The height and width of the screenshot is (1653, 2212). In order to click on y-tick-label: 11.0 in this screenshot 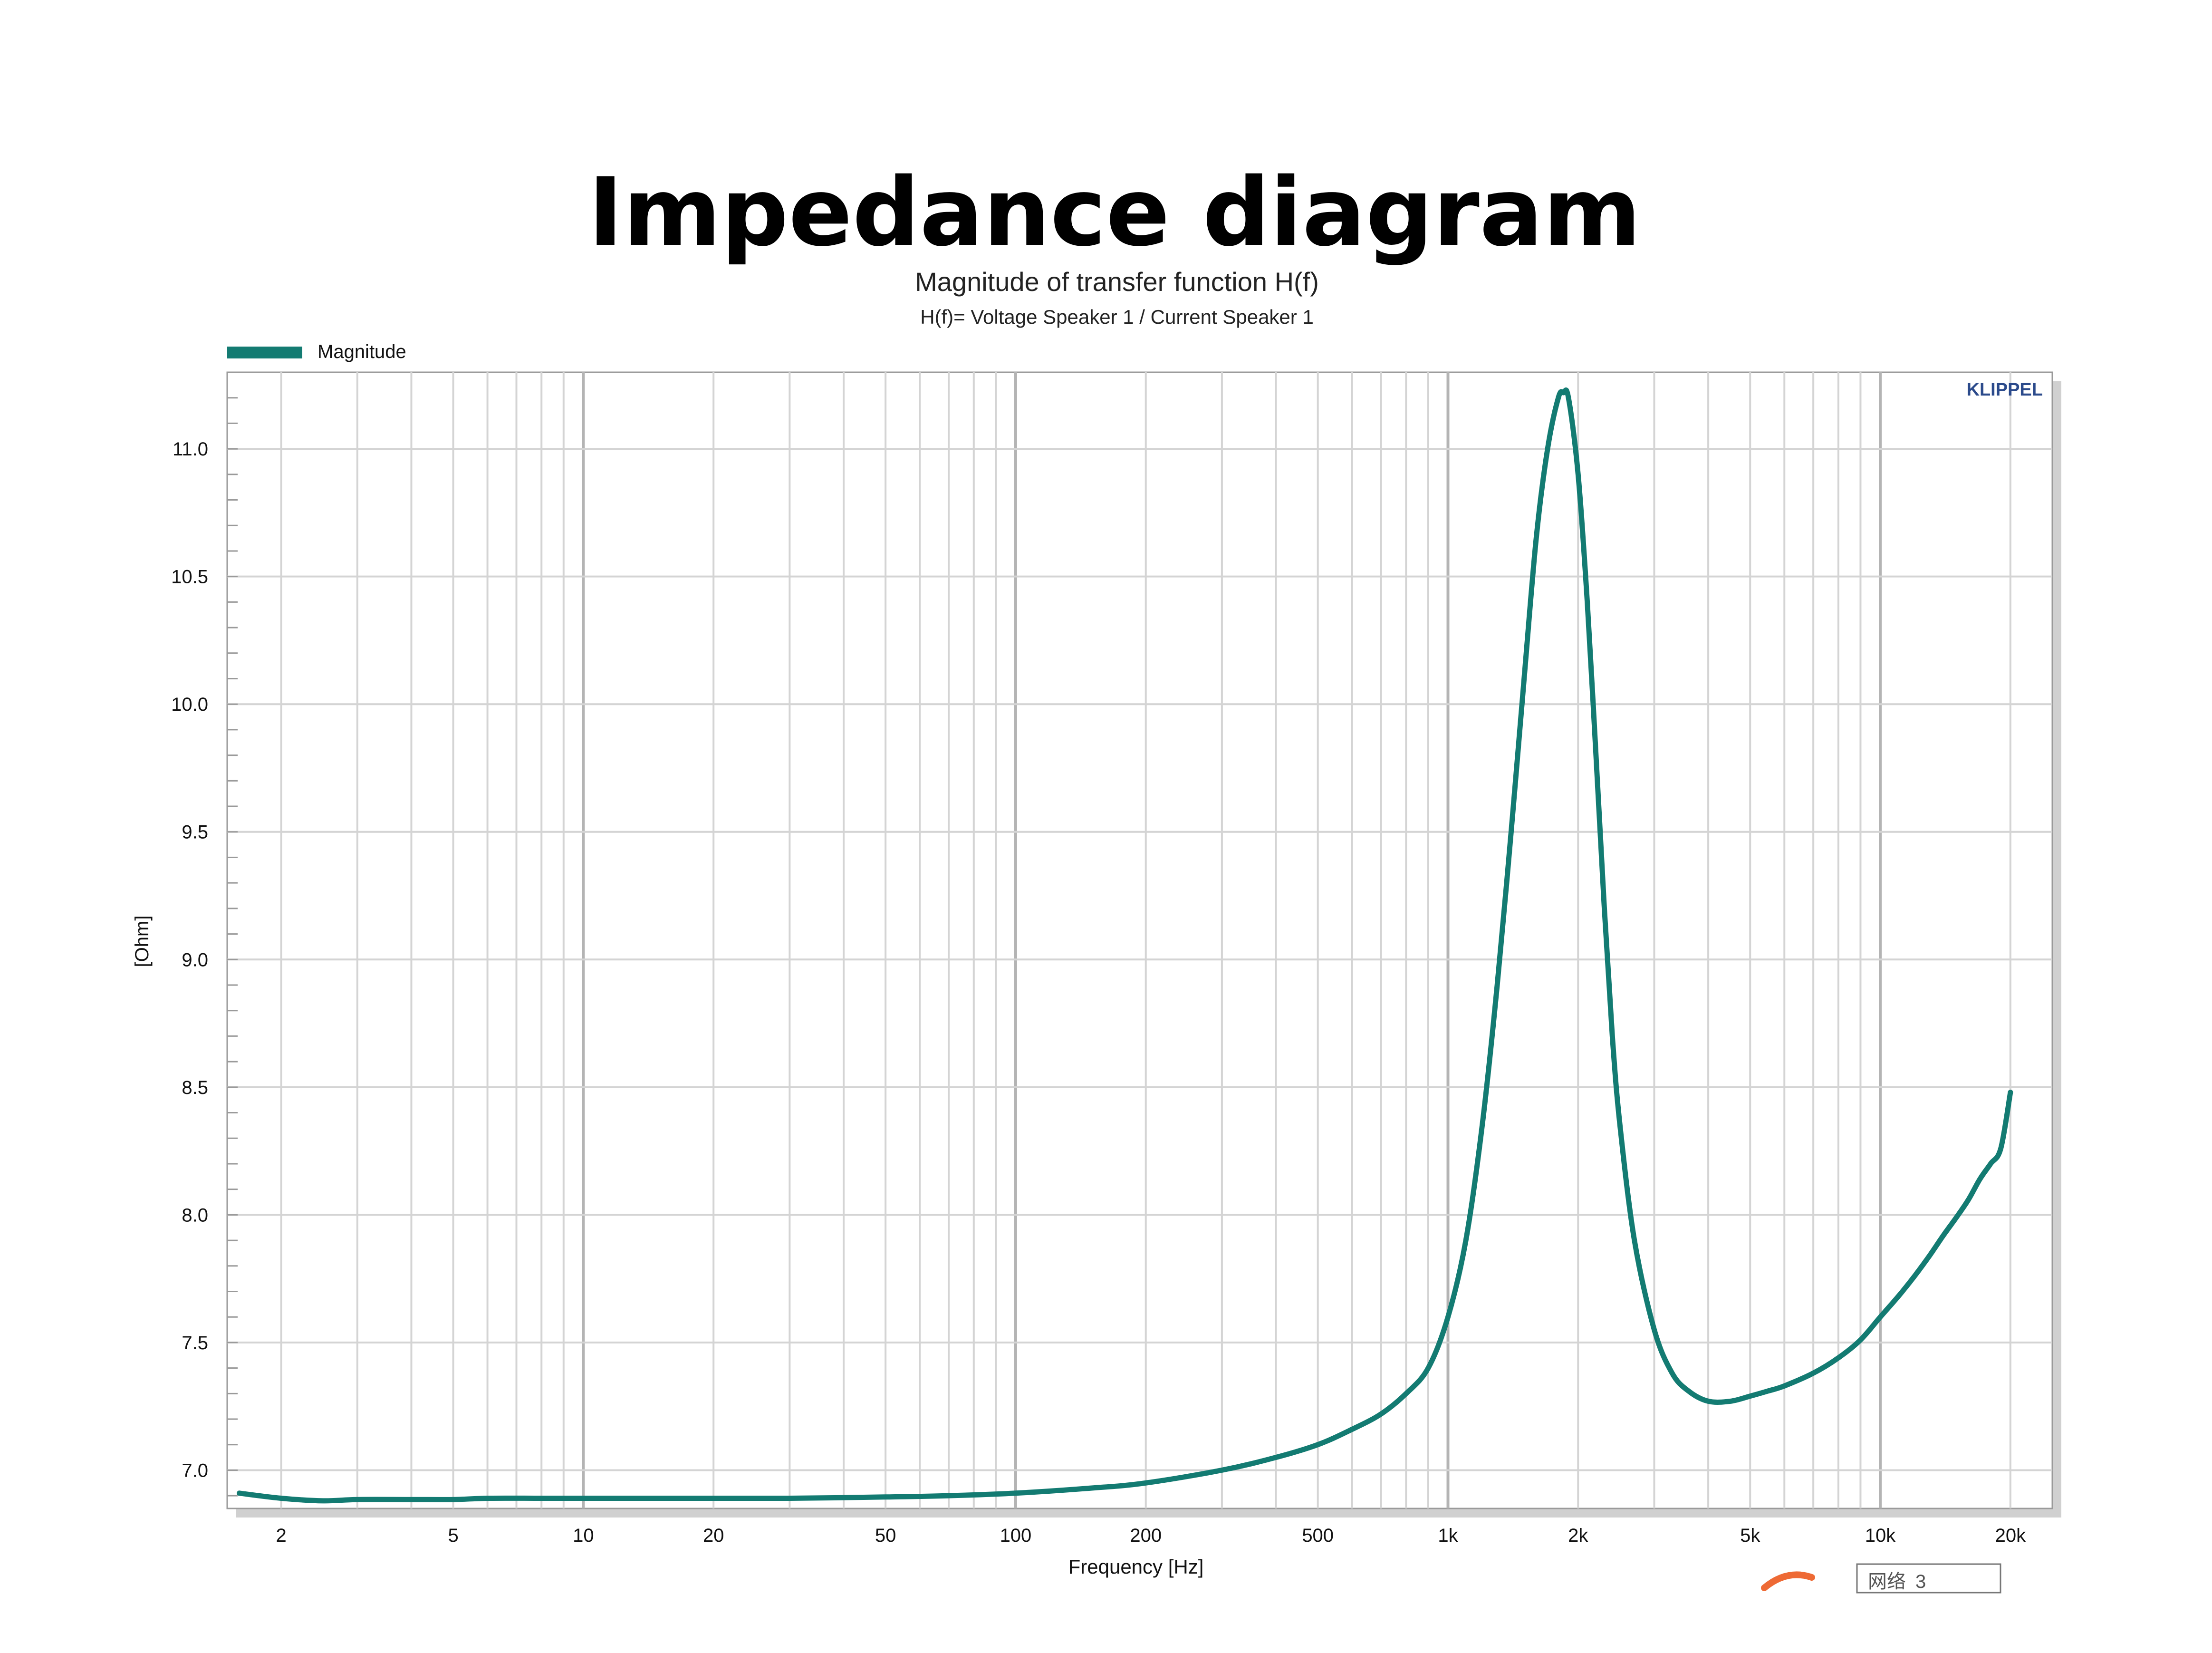, I will do `click(190, 449)`.